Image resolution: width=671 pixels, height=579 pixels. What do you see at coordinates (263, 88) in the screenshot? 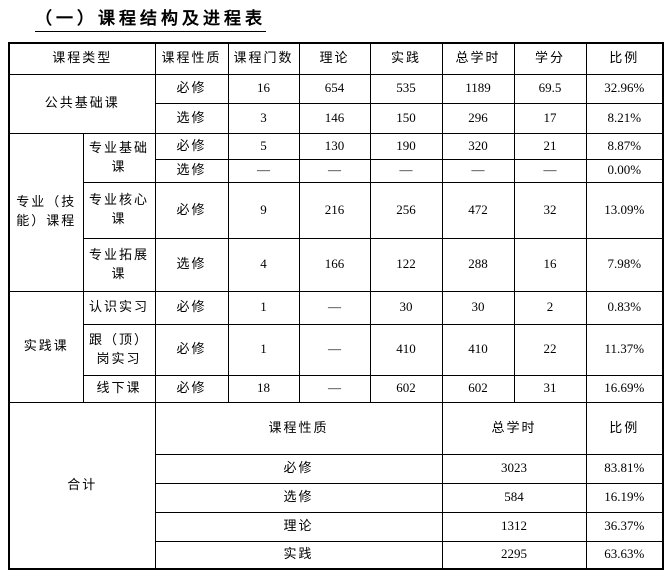
I see `cell-count: 16` at bounding box center [263, 88].